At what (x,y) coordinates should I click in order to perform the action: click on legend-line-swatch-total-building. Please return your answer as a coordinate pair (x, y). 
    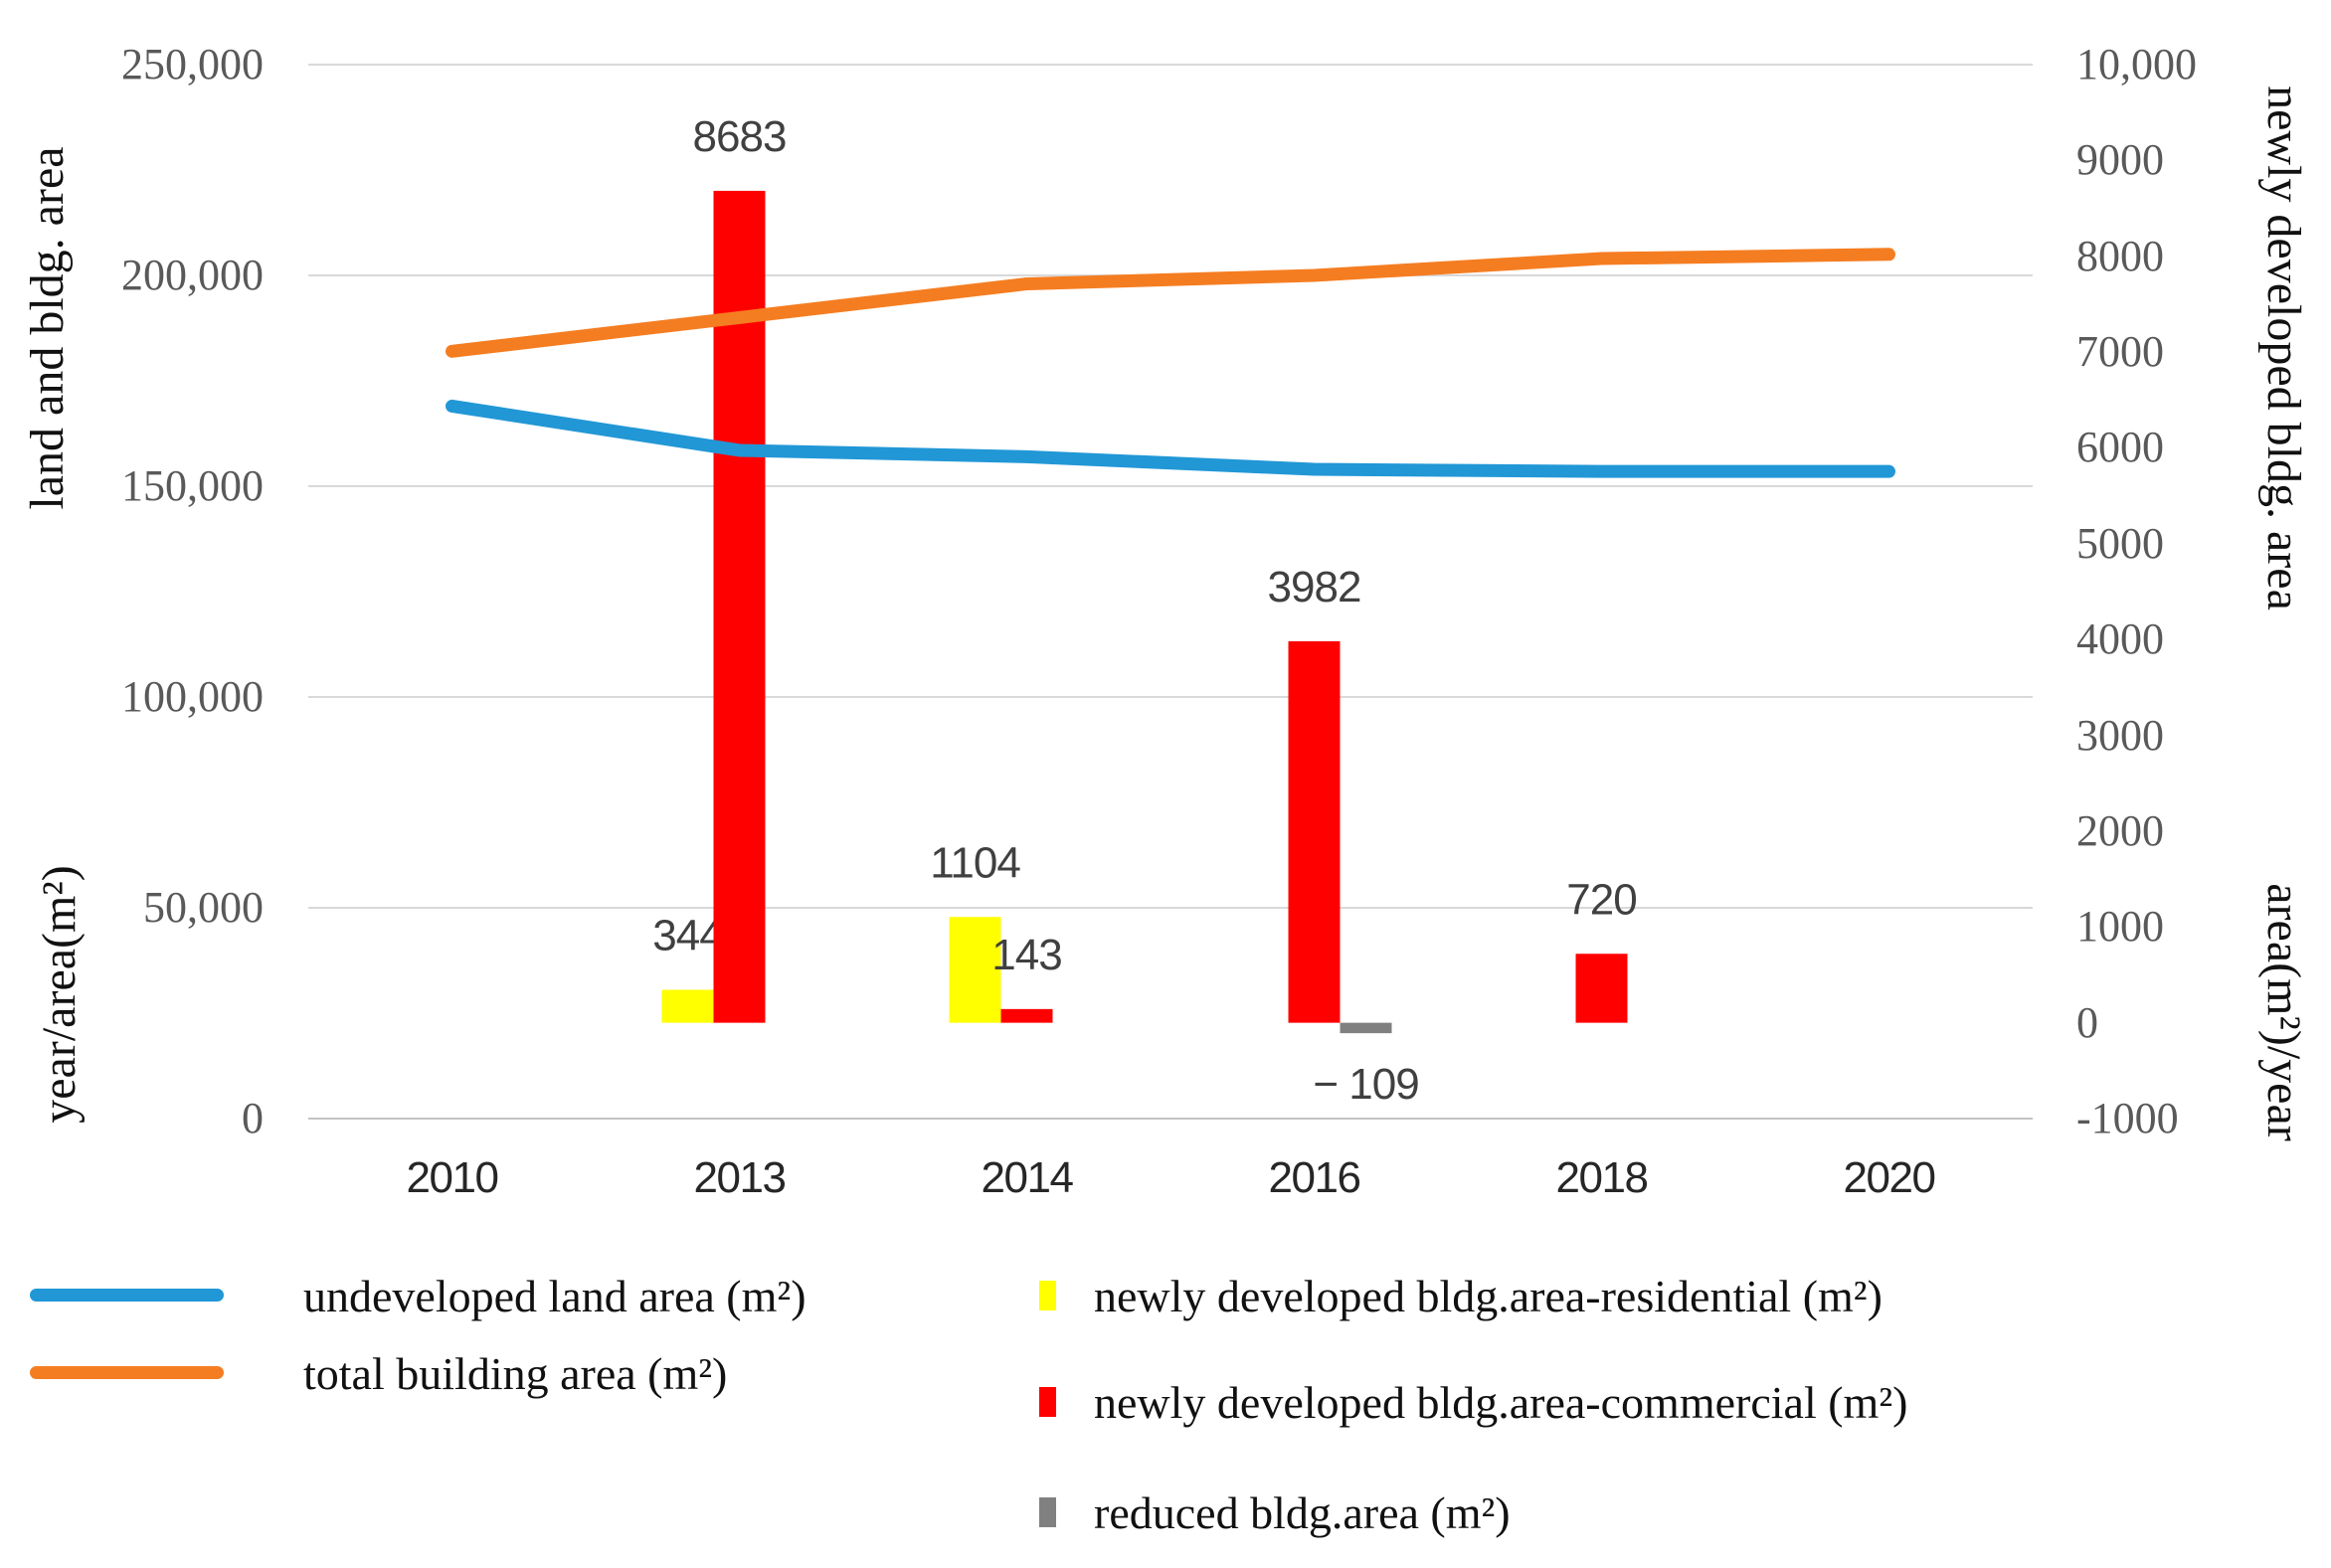
    Looking at the image, I should click on (127, 1372).